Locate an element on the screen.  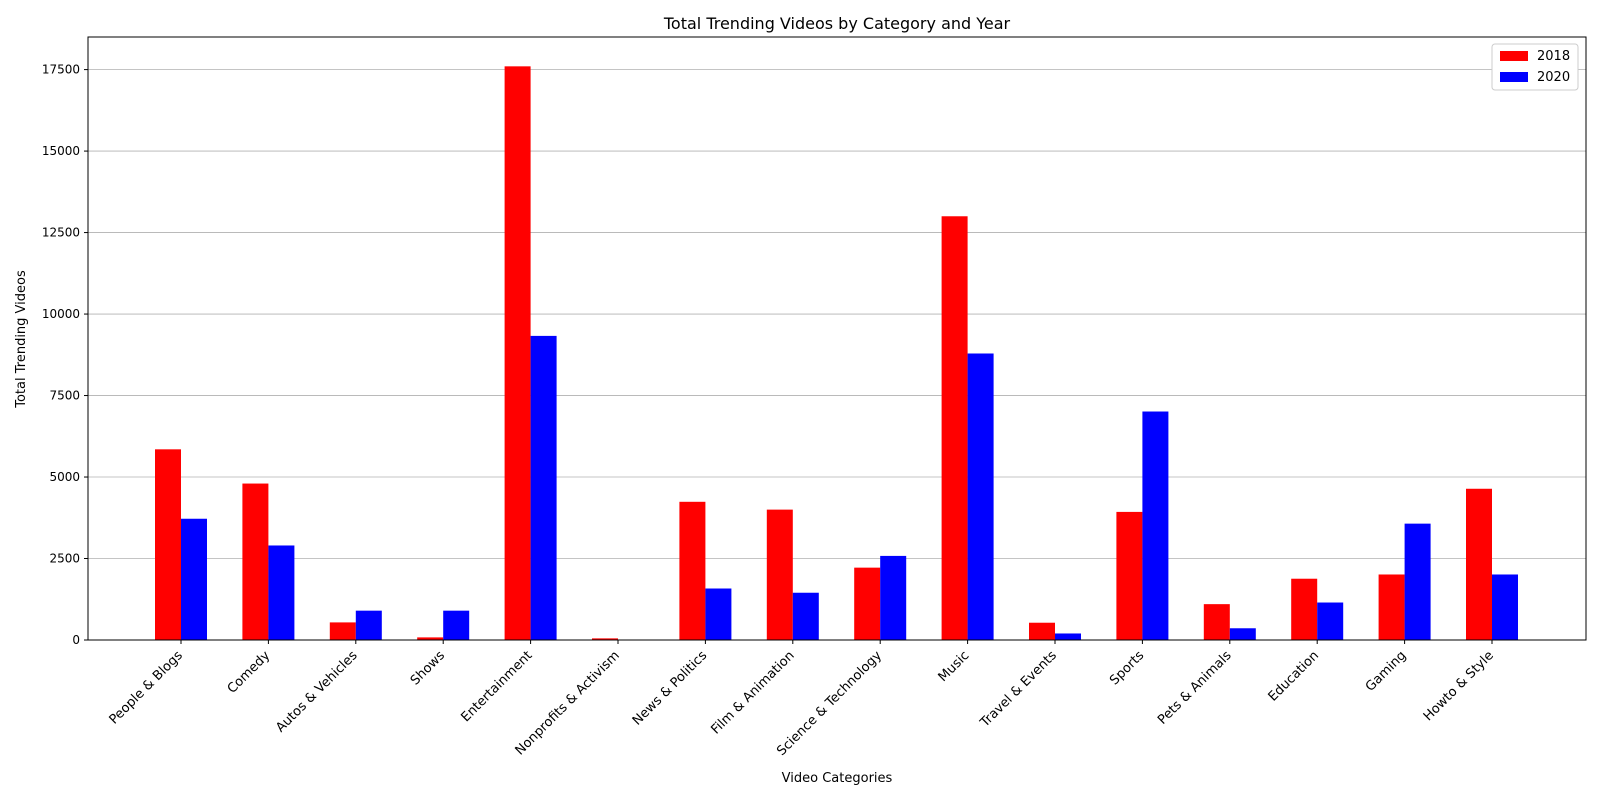
y-tick-label: 0 is located at coordinates (76, 640).